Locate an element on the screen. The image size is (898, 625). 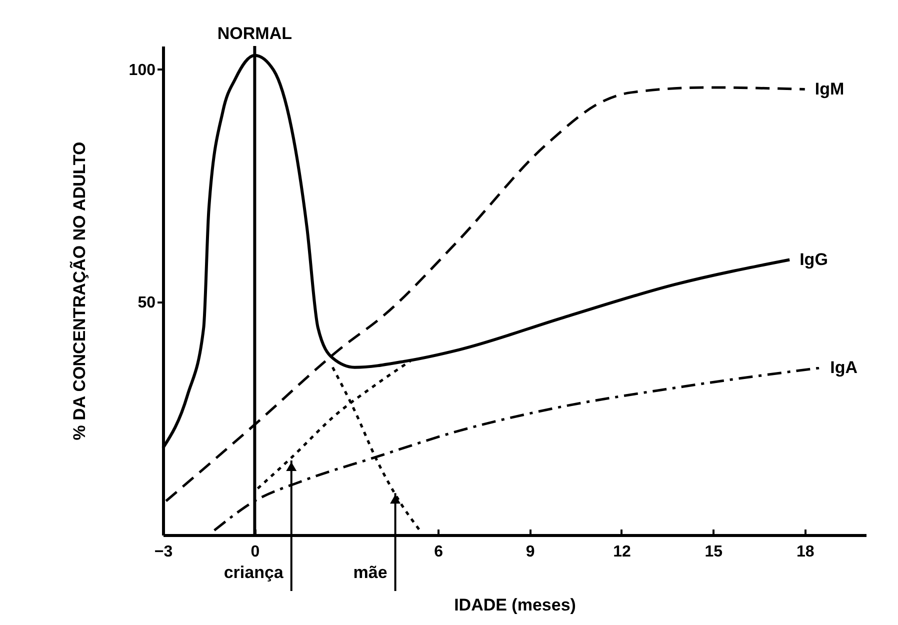
x-tick-label: 15 is located at coordinates (713, 552).